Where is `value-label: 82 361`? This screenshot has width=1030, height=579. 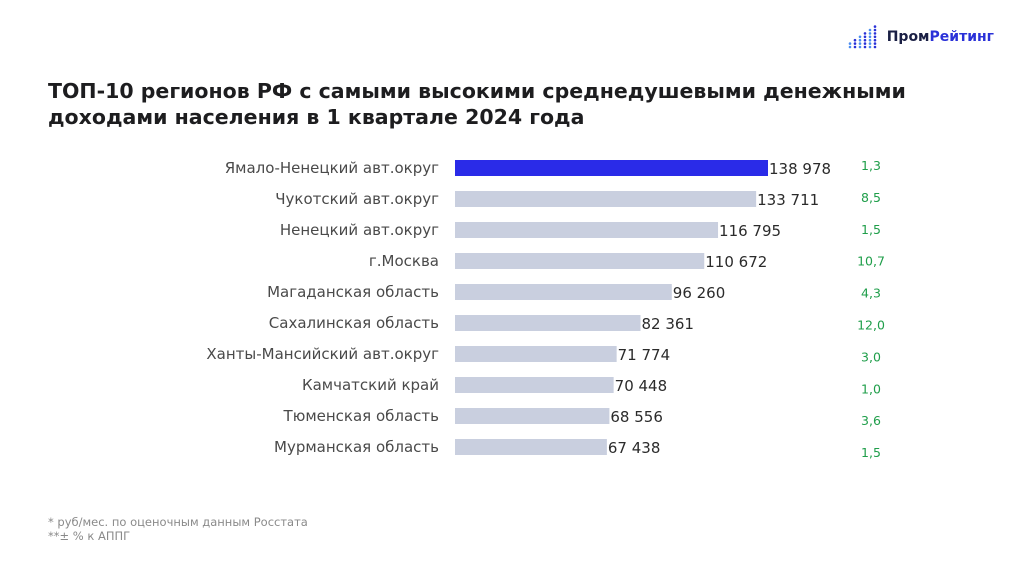 value-label: 82 361 is located at coordinates (667, 324).